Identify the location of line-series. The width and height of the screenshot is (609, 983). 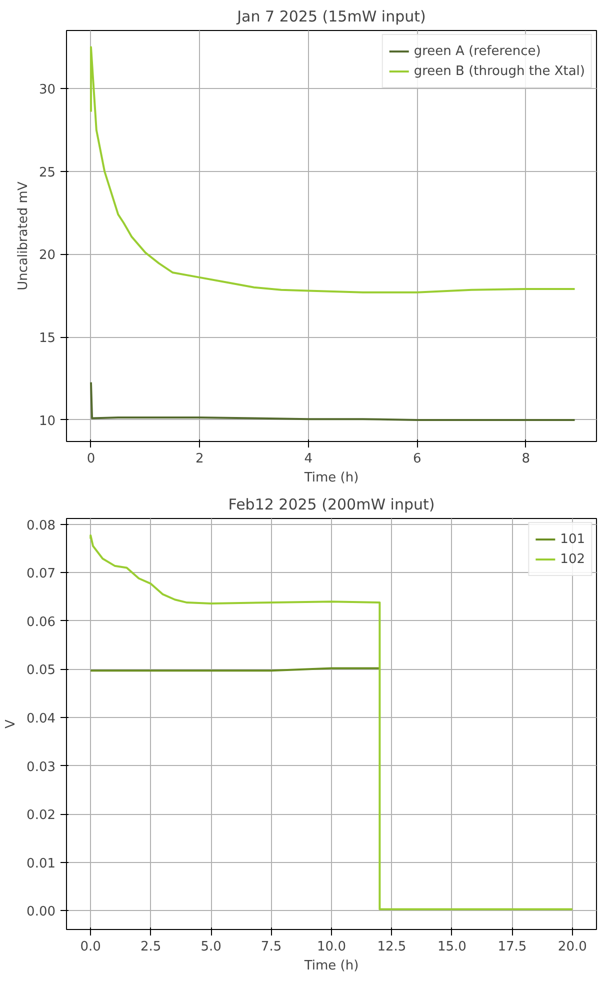
(333, 401).